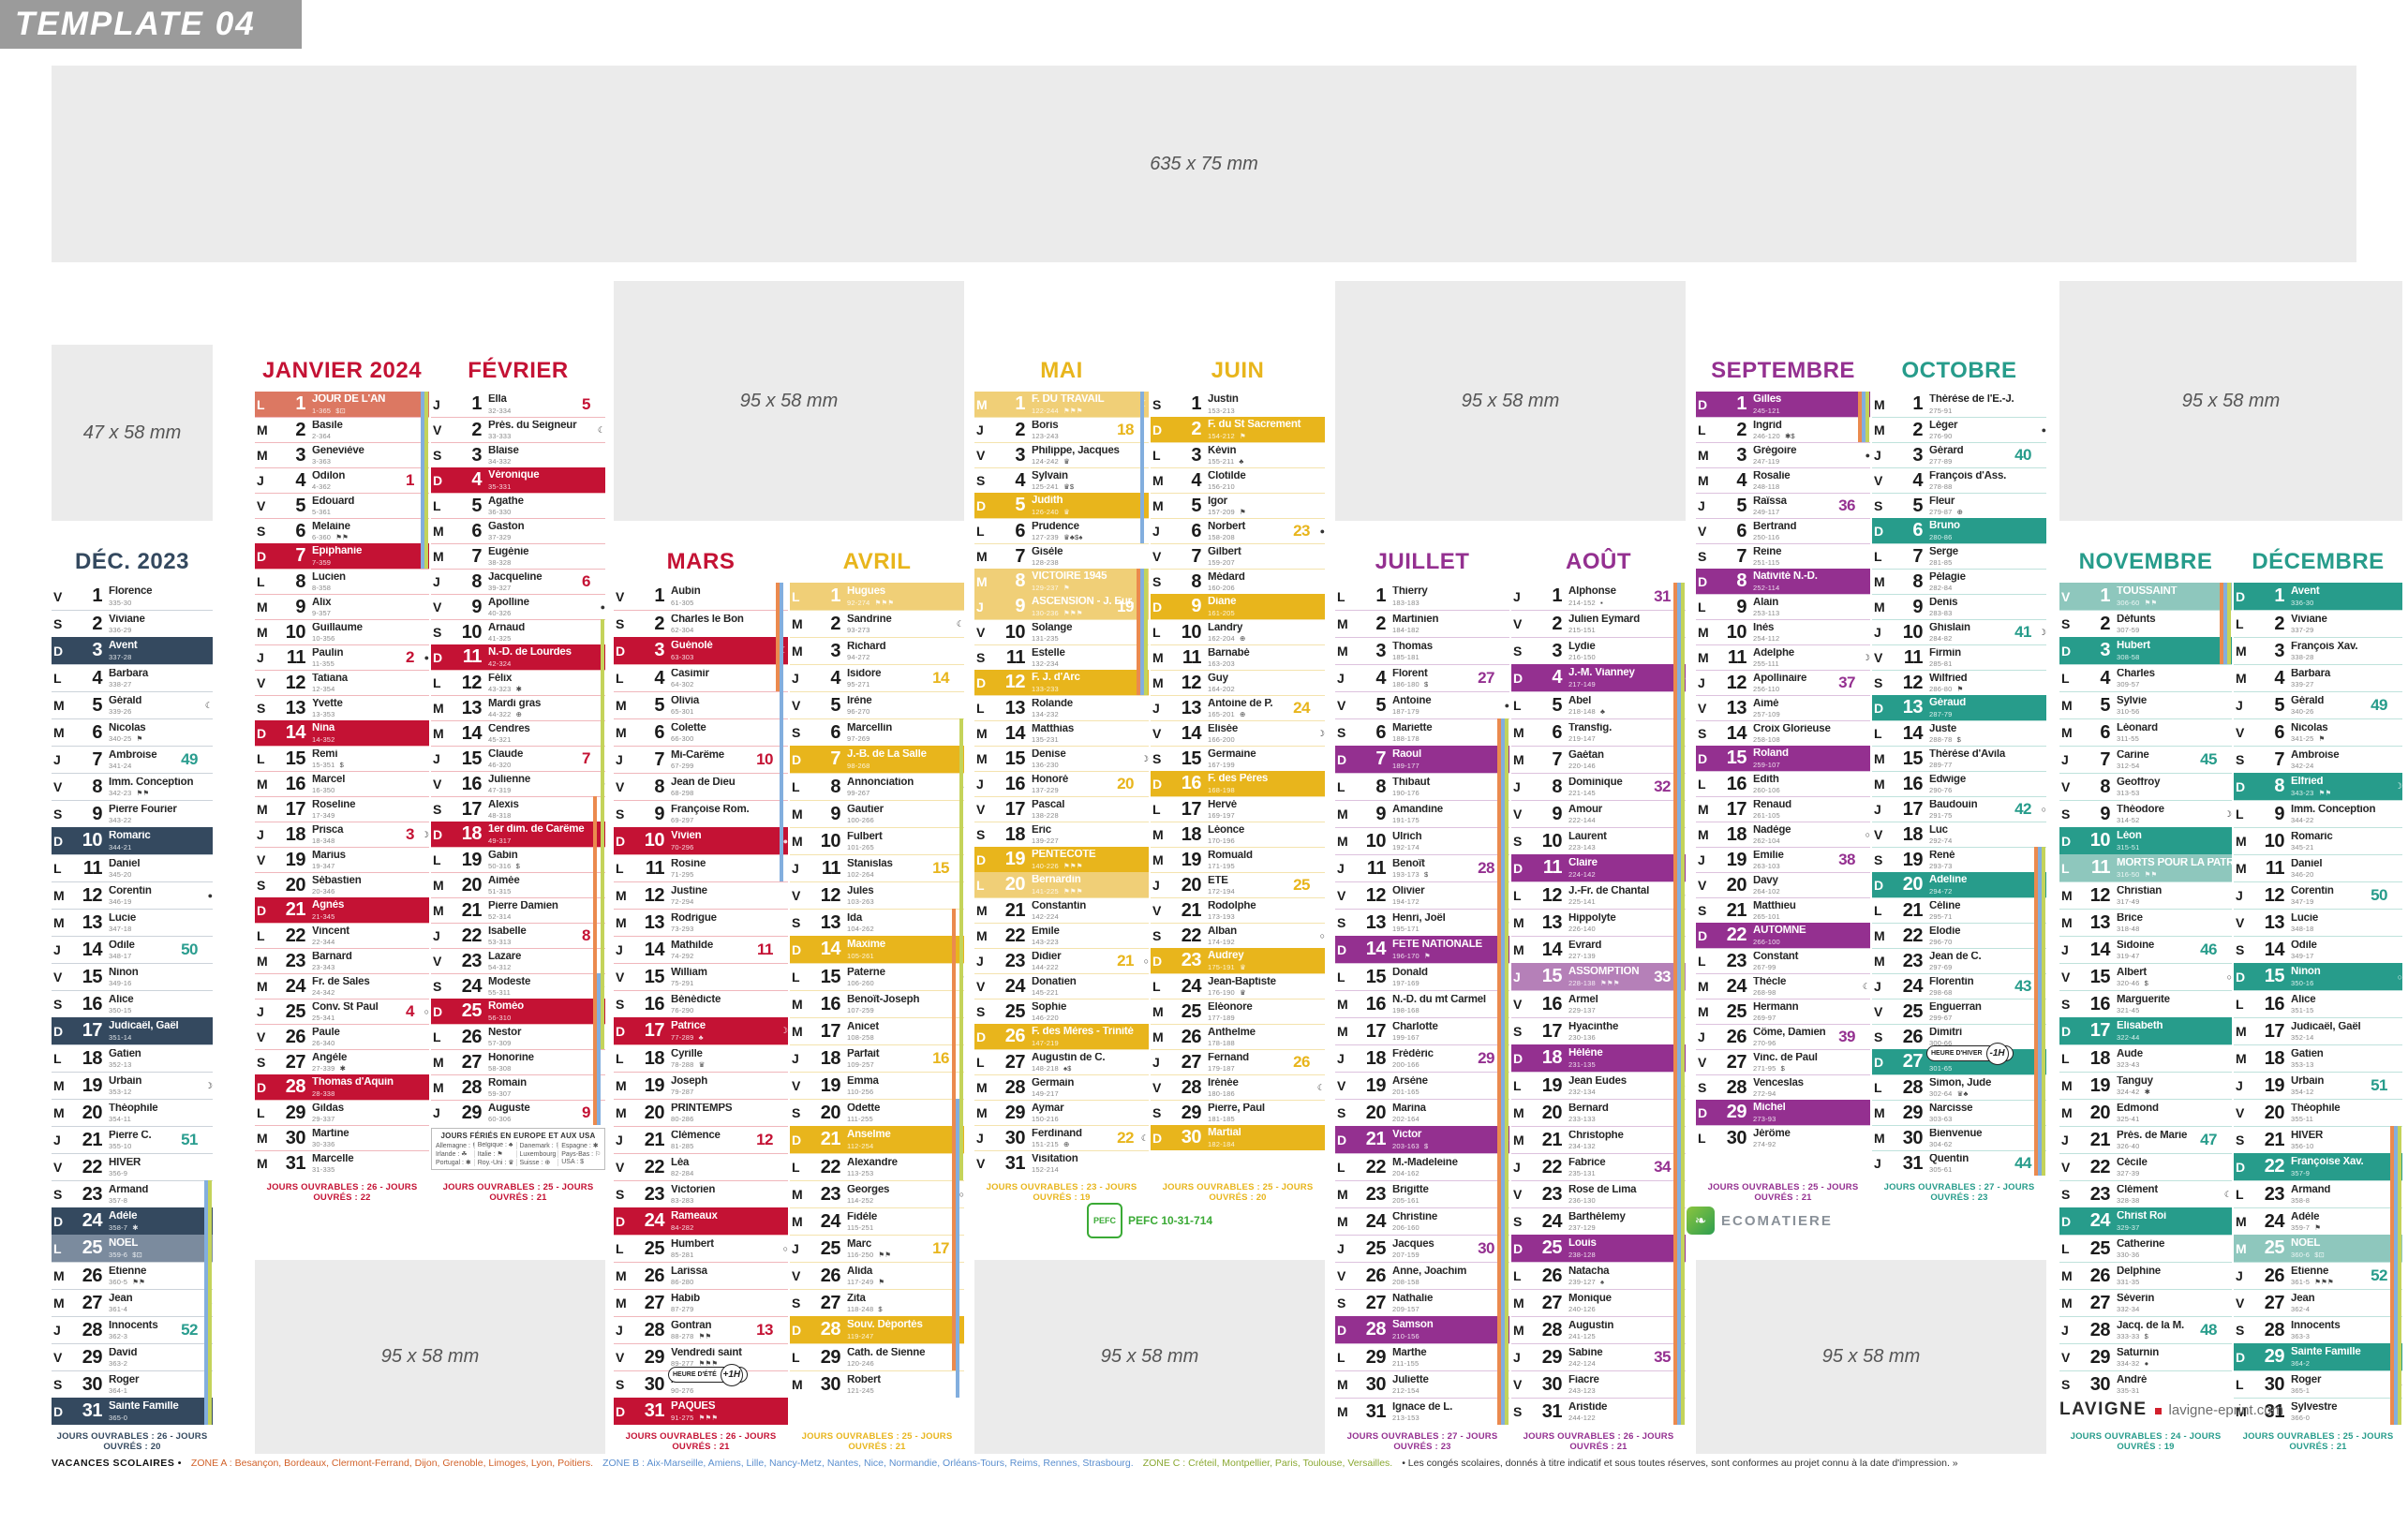 This screenshot has width=2408, height=1540. I want to click on image-placeholder-pair: 95 x 58 mm, so click(2230, 401).